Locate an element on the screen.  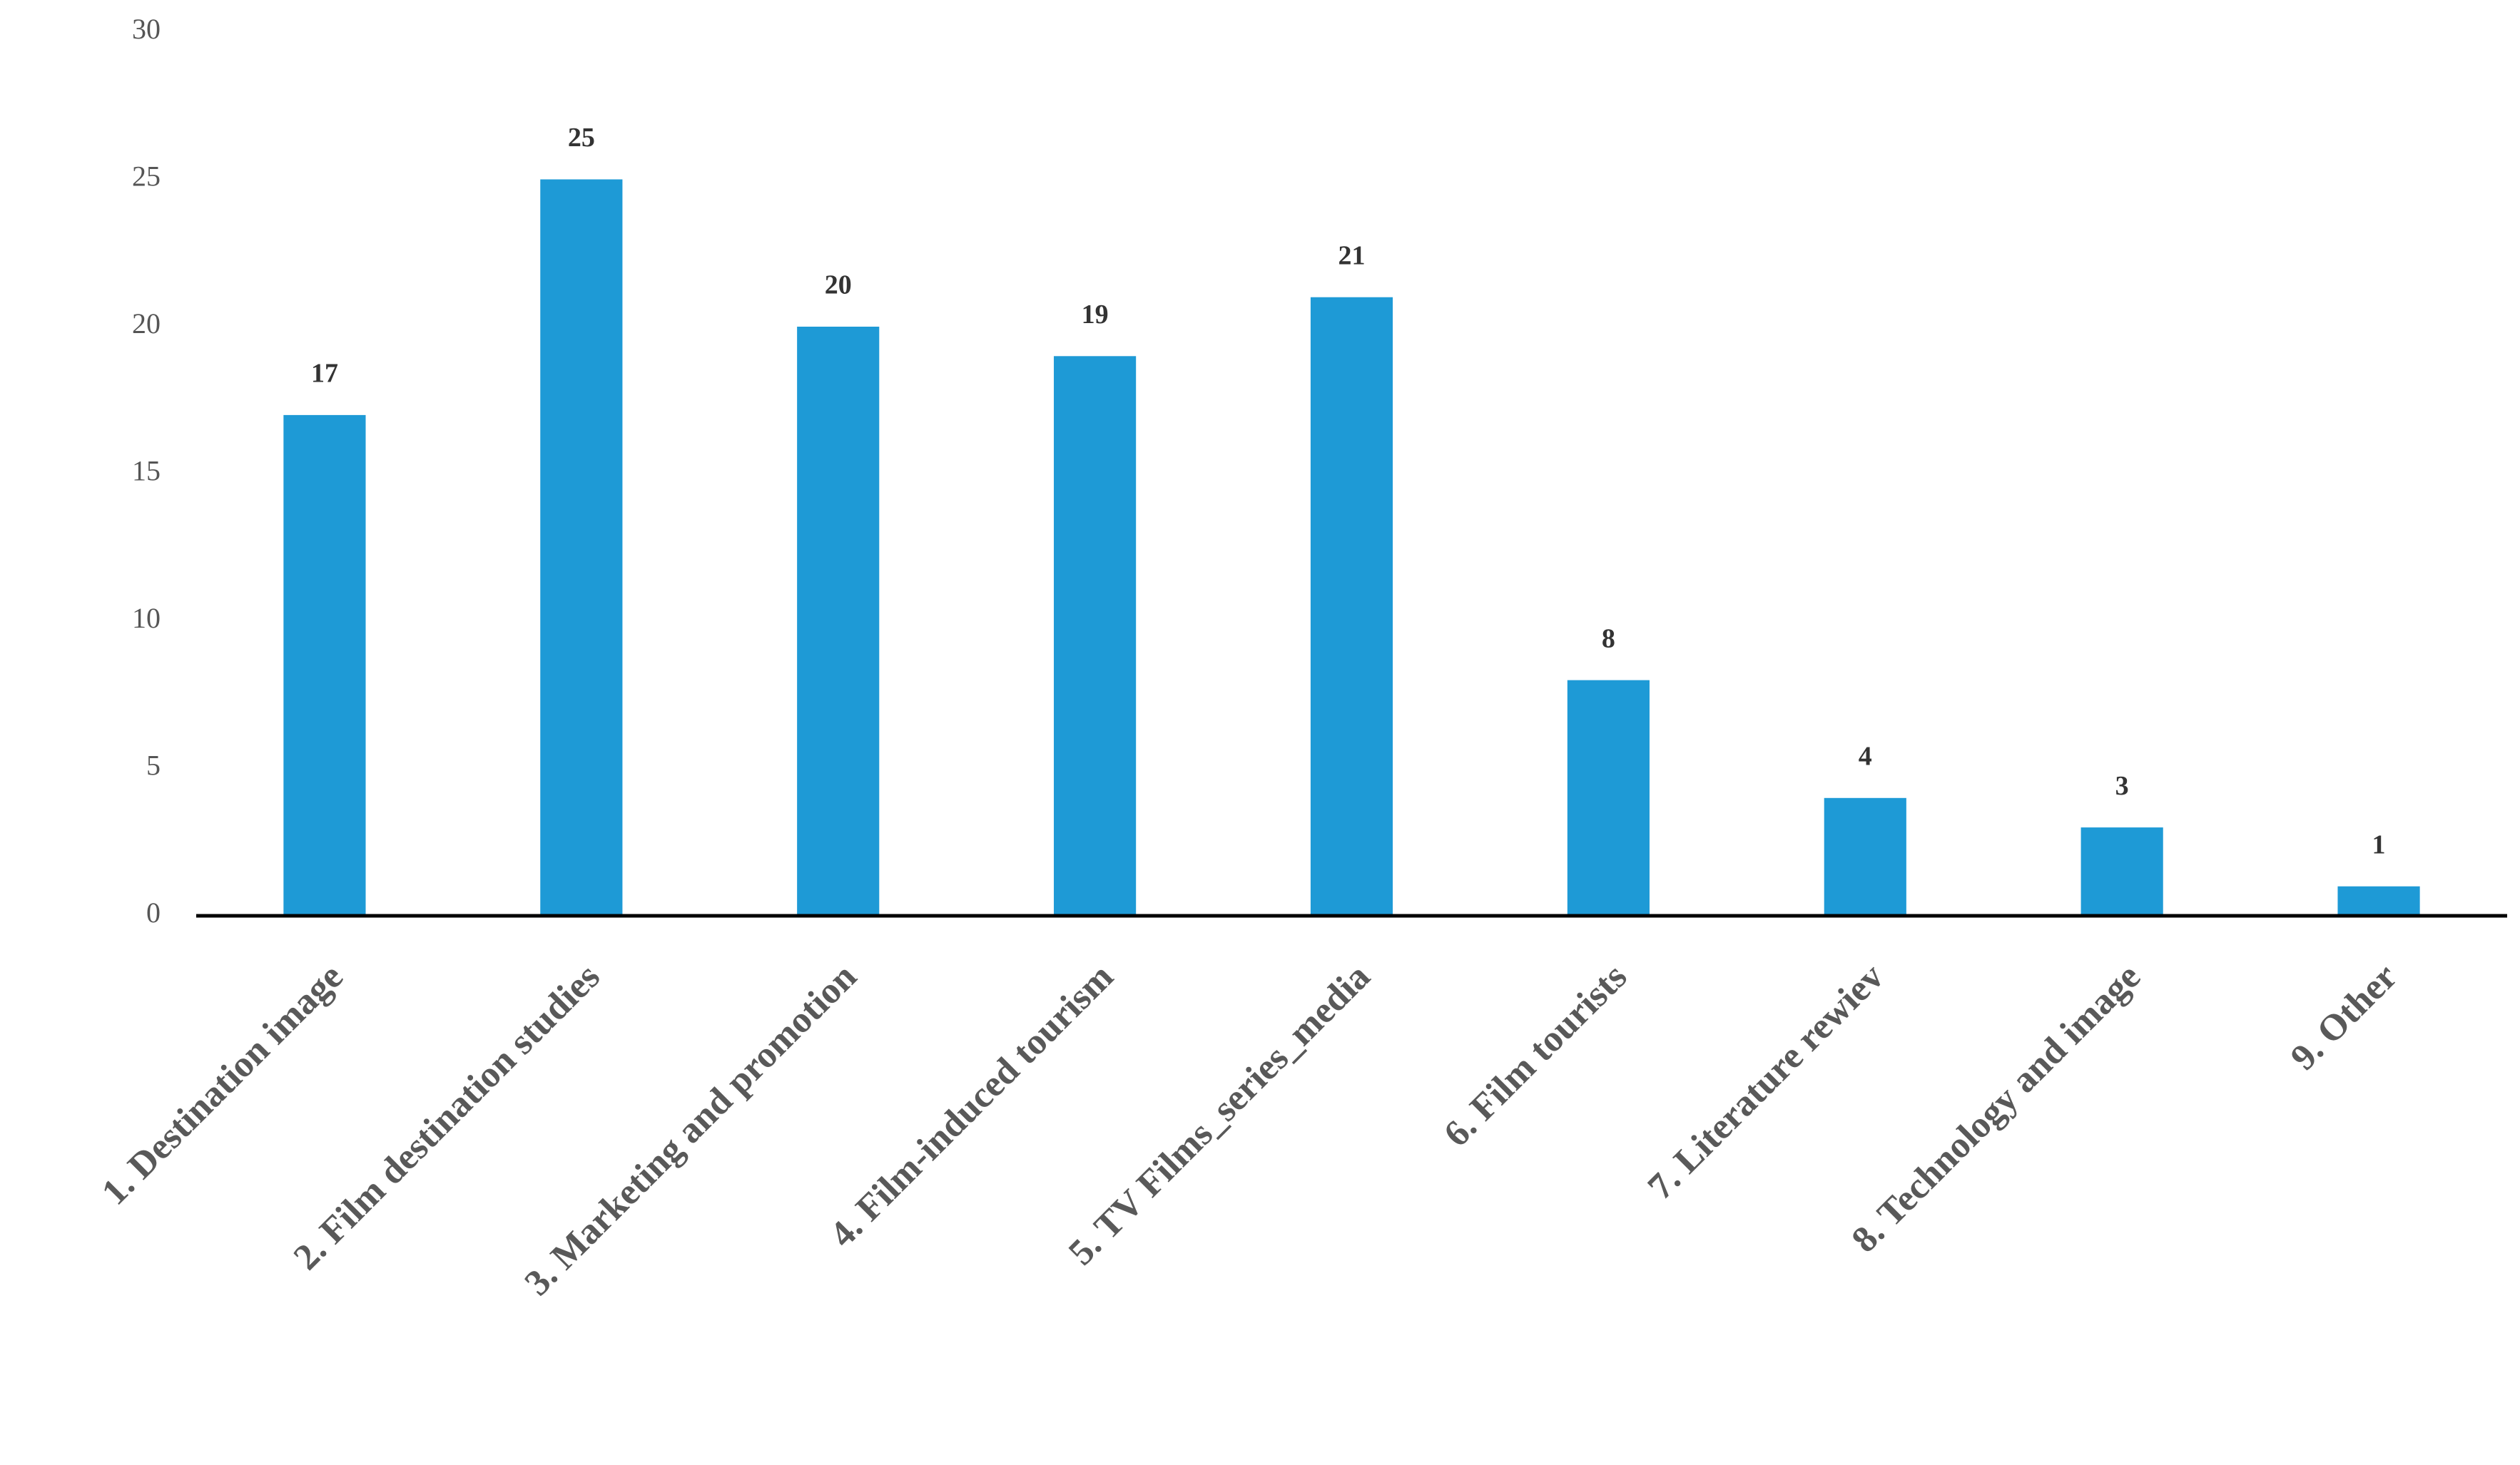
data-label: 4 is located at coordinates (1865, 757).